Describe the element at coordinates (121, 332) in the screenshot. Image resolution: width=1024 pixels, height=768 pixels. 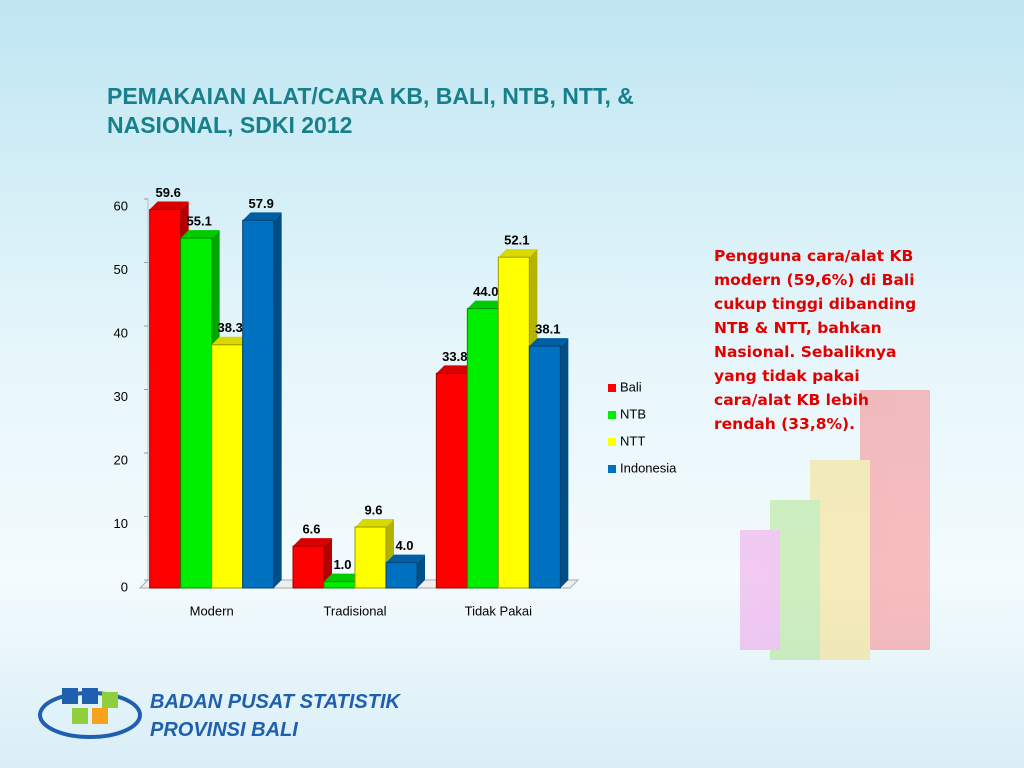
I see `y-tick-label: 40` at that location.